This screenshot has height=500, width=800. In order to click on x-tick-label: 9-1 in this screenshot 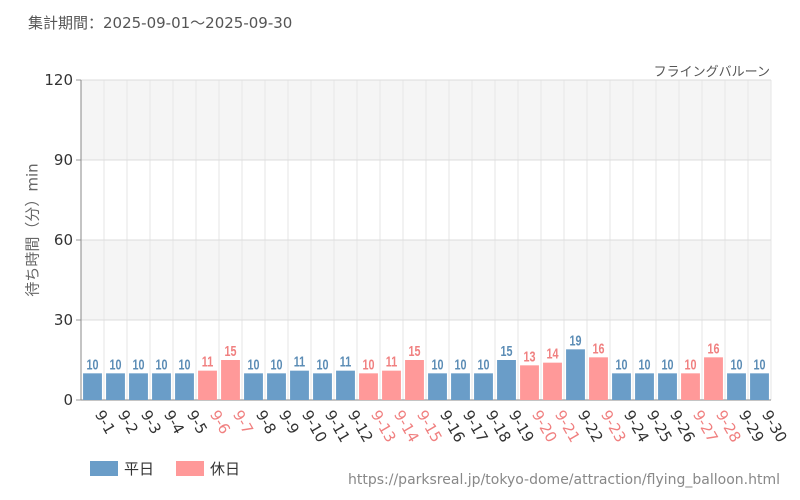, I will do `click(105, 422)`.